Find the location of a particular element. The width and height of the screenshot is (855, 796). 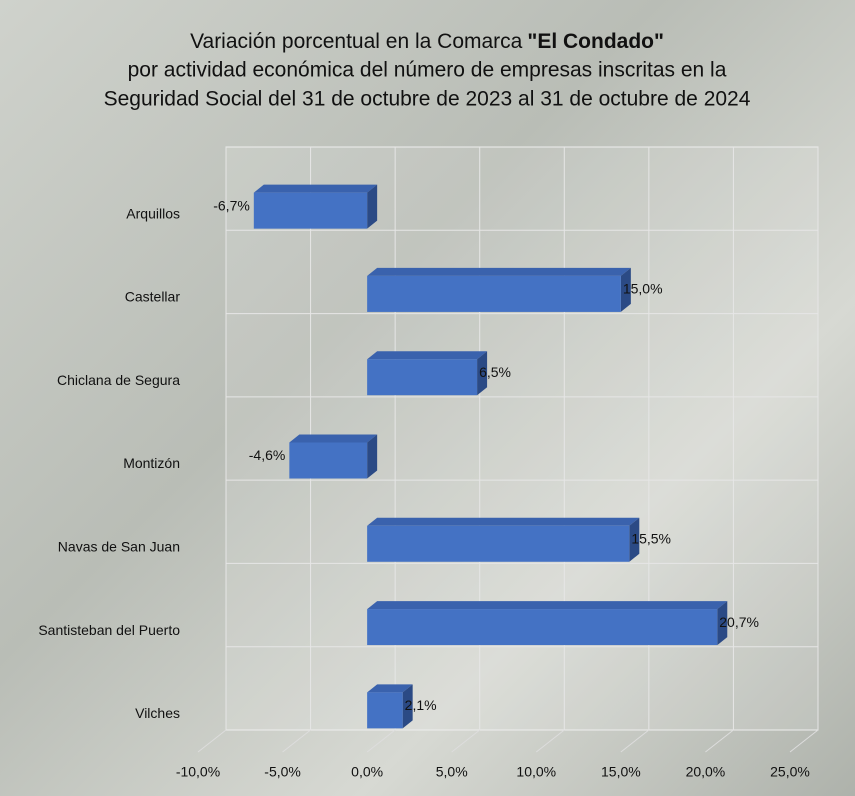

y-tick-label: Vilches is located at coordinates (157, 713).